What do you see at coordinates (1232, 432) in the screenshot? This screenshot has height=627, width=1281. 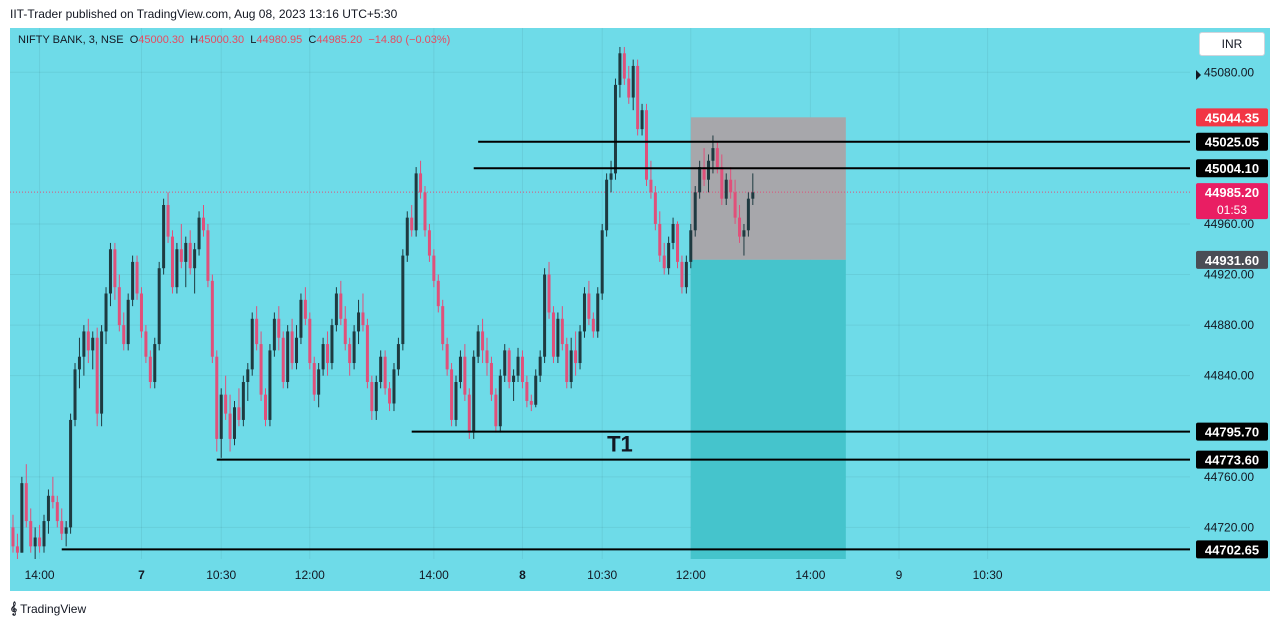 I see `level-price-label: 44795.70` at bounding box center [1232, 432].